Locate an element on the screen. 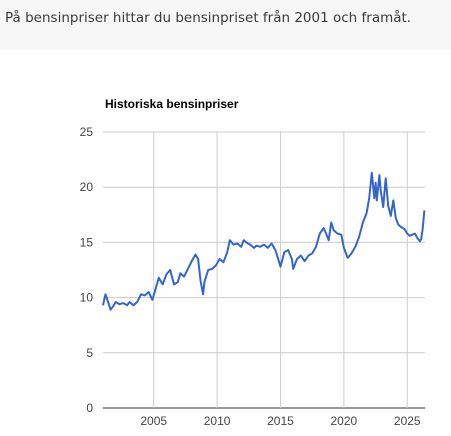 Image resolution: width=451 pixels, height=436 pixels. x-tick-label: 2020 is located at coordinates (344, 421).